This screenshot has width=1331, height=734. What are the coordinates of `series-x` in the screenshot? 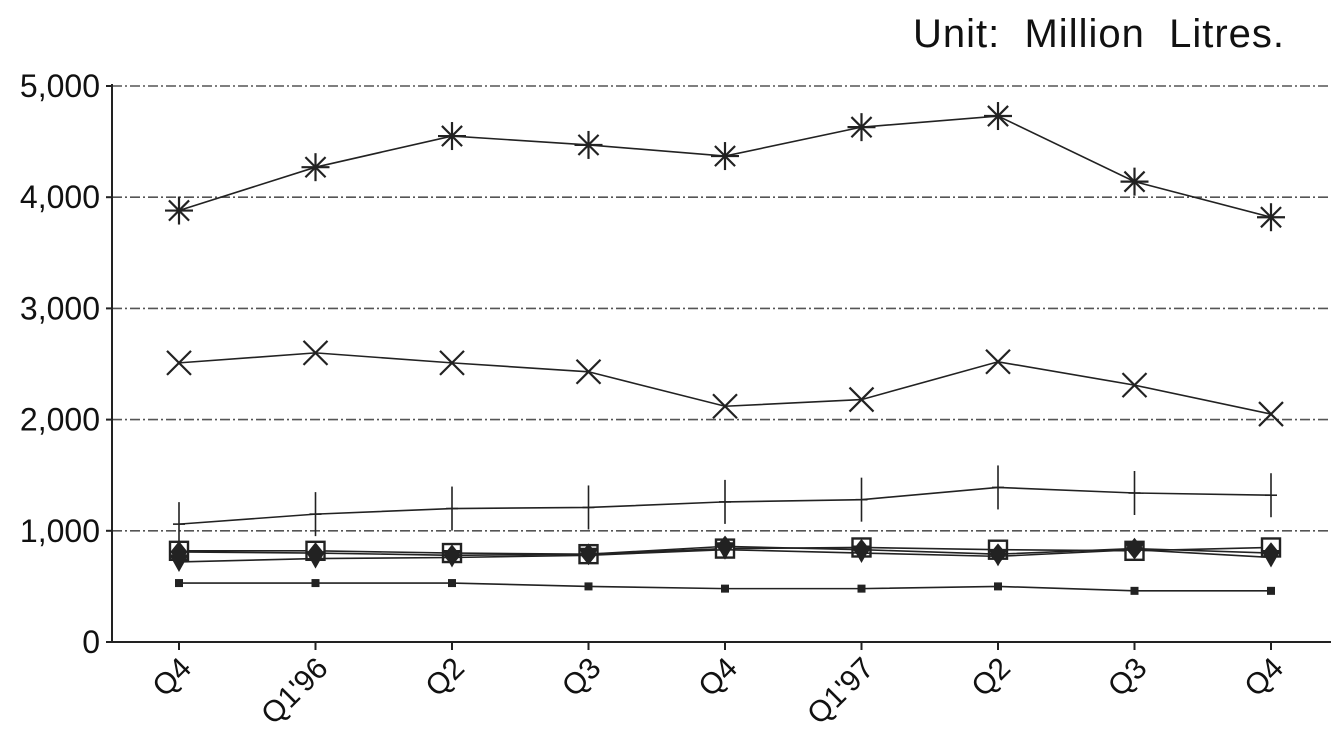 It's located at (725, 383).